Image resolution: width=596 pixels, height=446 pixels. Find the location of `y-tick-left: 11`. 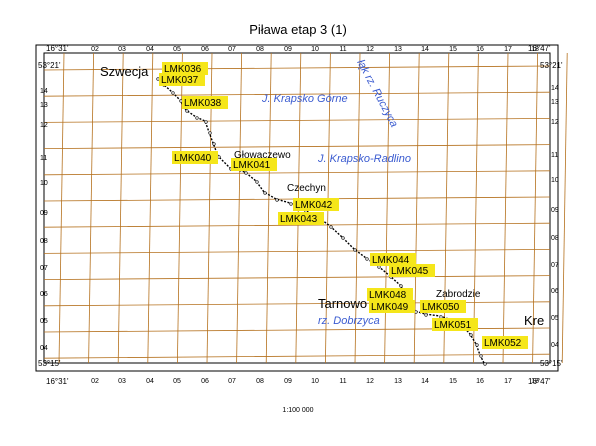

y-tick-left: 11 is located at coordinates (43, 158).